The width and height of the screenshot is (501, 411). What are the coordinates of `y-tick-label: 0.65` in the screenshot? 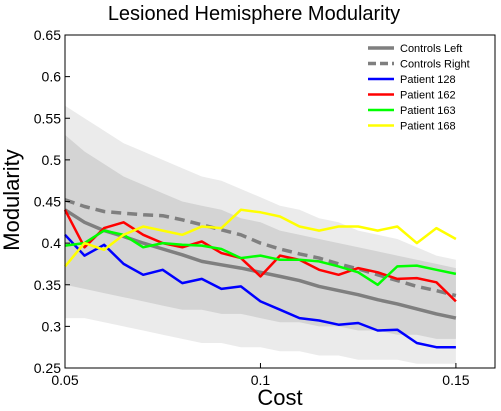 It's located at (47, 35).